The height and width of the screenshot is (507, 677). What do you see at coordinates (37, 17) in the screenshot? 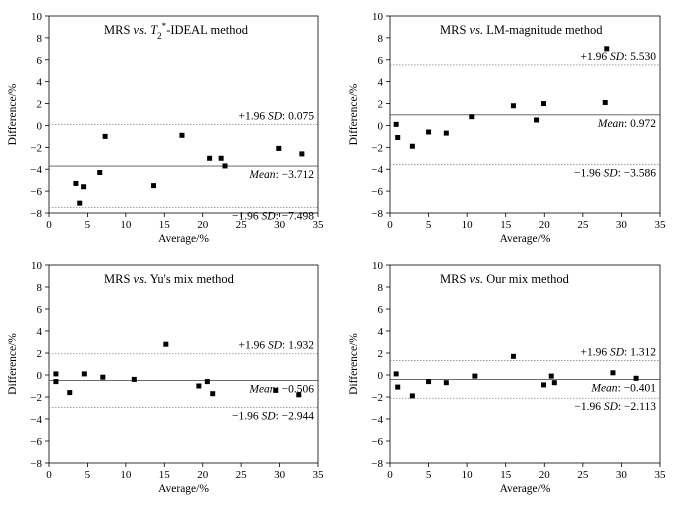
I see `y-tick-label: 10` at bounding box center [37, 17].